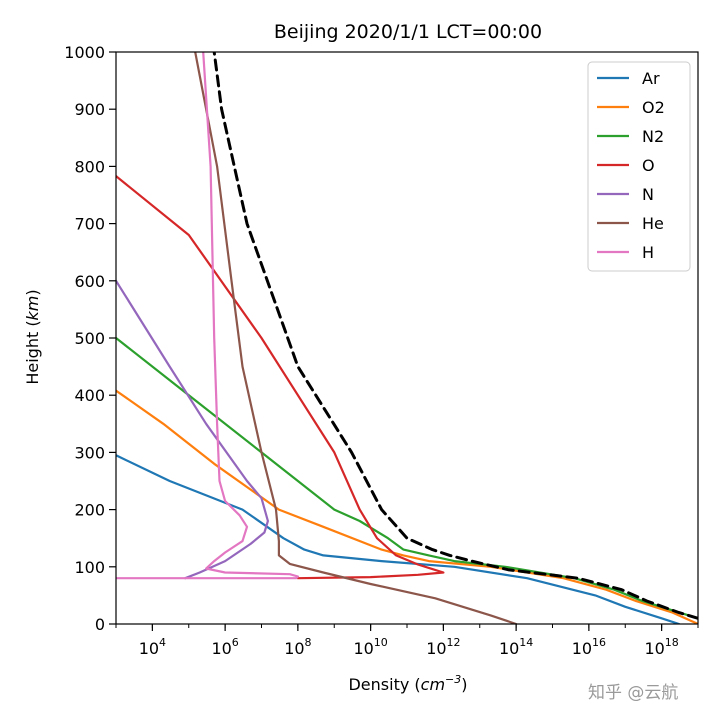 Image resolution: width=720 pixels, height=720 pixels. Describe the element at coordinates (89, 395) in the screenshot. I see `y-tick-label: 400` at that location.